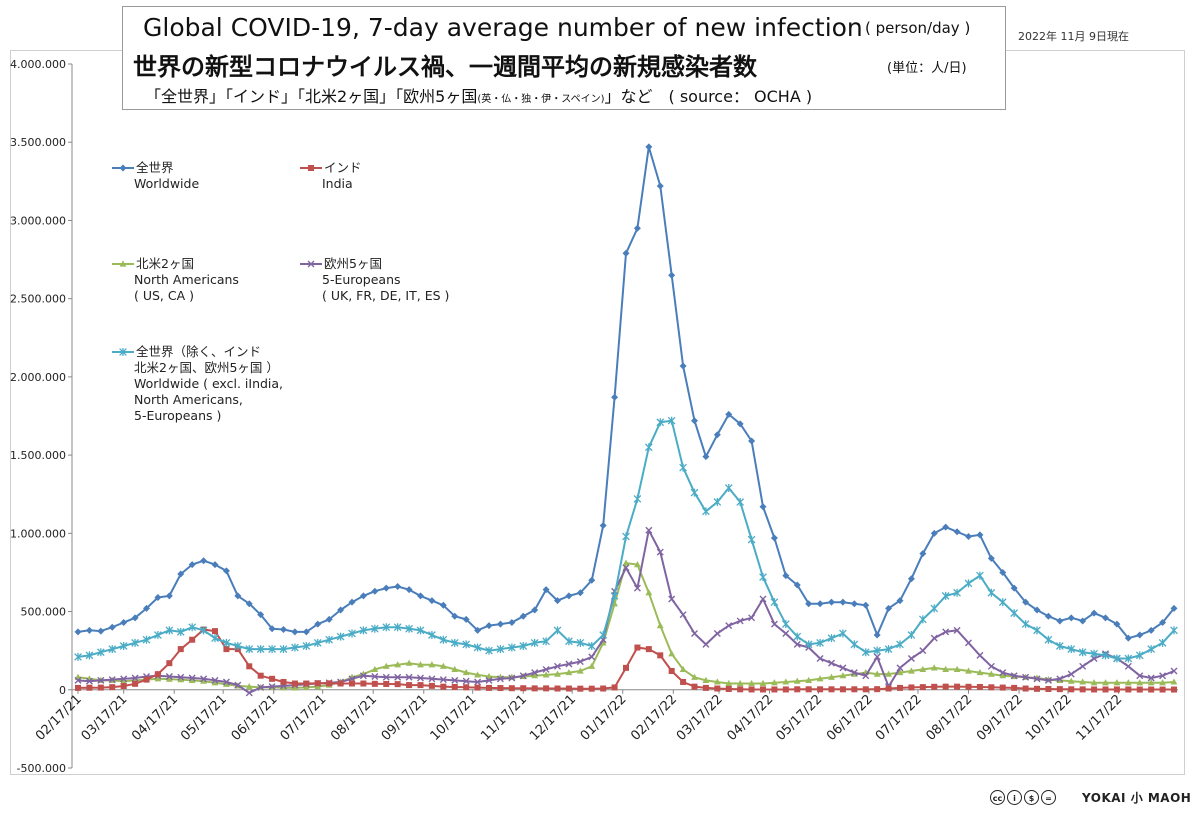  I want to click on y-tick-label: 2.500.000, so click(38, 299).